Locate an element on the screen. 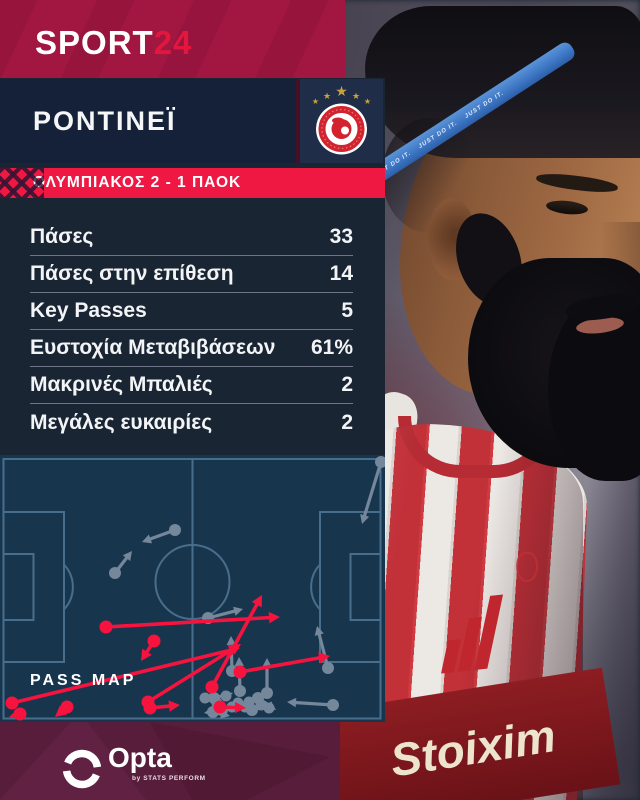 The image size is (640, 800). stat-row: Πάσες στην επίθεση 14 is located at coordinates (191, 274).